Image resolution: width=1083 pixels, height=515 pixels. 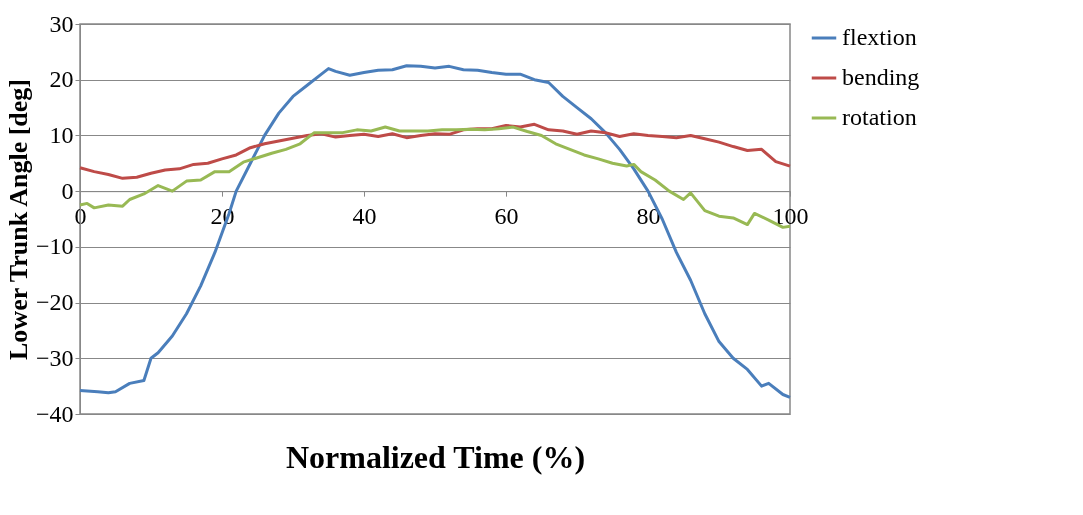 What do you see at coordinates (881, 77) in the screenshot?
I see `legend-label: bending` at bounding box center [881, 77].